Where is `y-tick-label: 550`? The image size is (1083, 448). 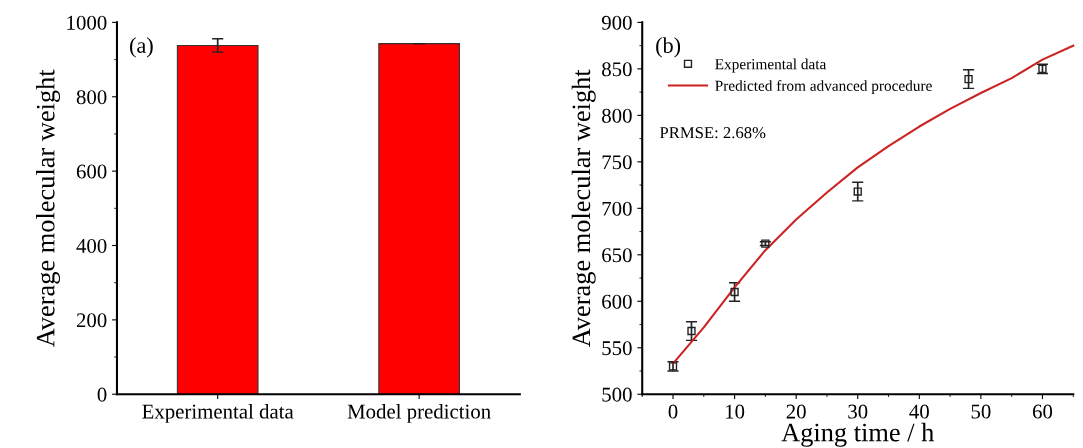
y-tick-label: 550 is located at coordinates (617, 348).